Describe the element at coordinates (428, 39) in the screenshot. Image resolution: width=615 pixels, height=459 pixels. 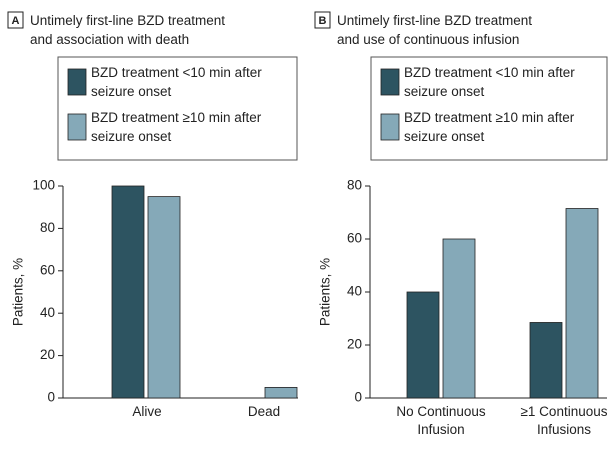
I see `chart-title-line: and use of continuous infusion` at that location.